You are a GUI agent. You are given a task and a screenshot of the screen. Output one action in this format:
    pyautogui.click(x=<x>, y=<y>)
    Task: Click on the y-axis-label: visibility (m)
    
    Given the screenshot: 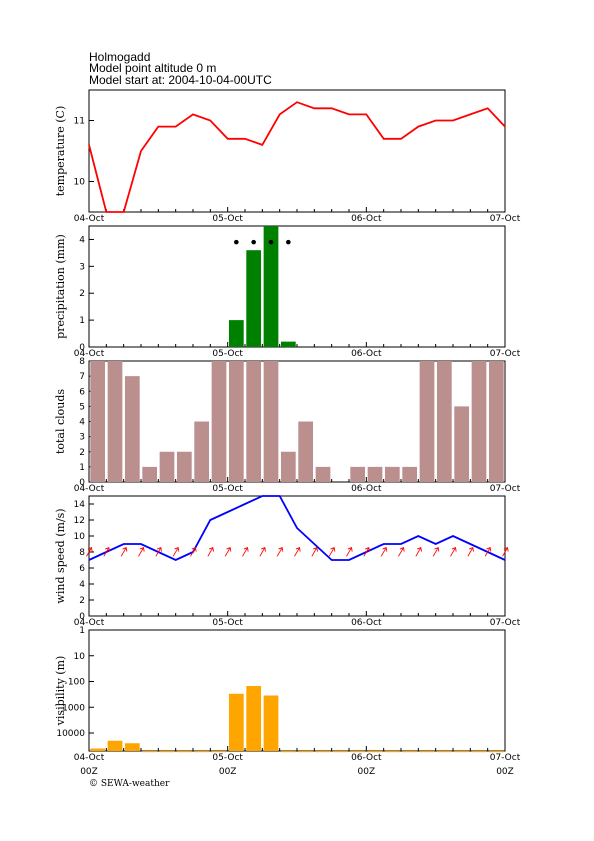 What is the action you would take?
    pyautogui.click(x=60, y=691)
    